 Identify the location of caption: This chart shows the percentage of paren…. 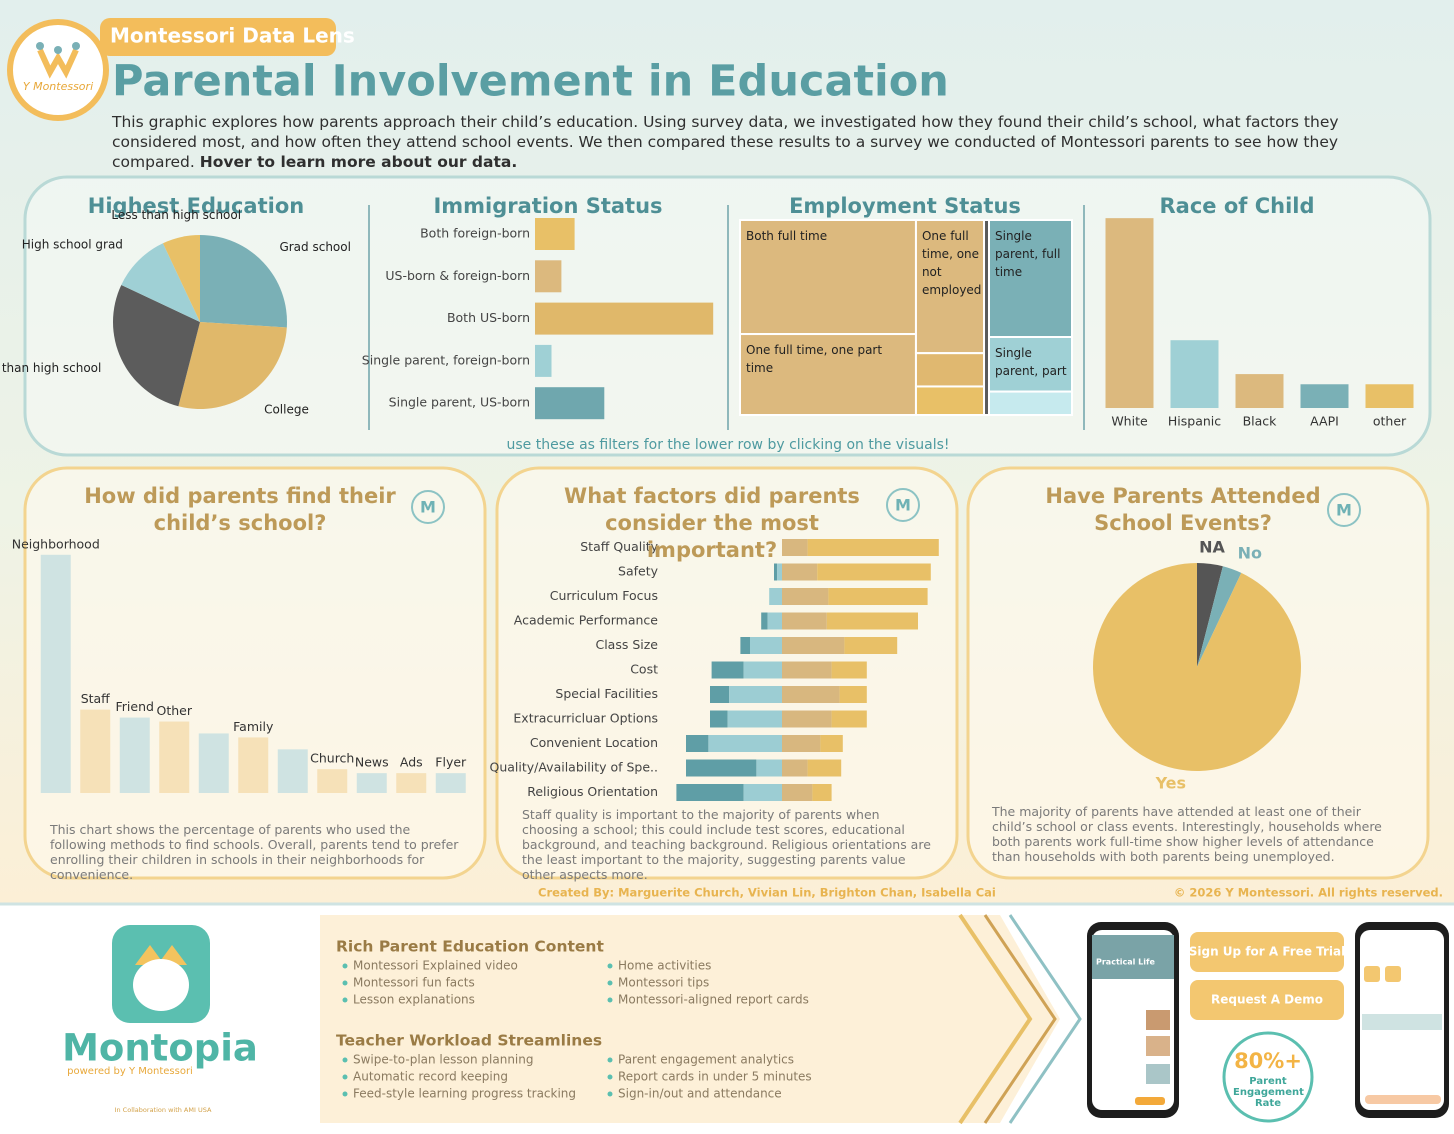
(254, 852).